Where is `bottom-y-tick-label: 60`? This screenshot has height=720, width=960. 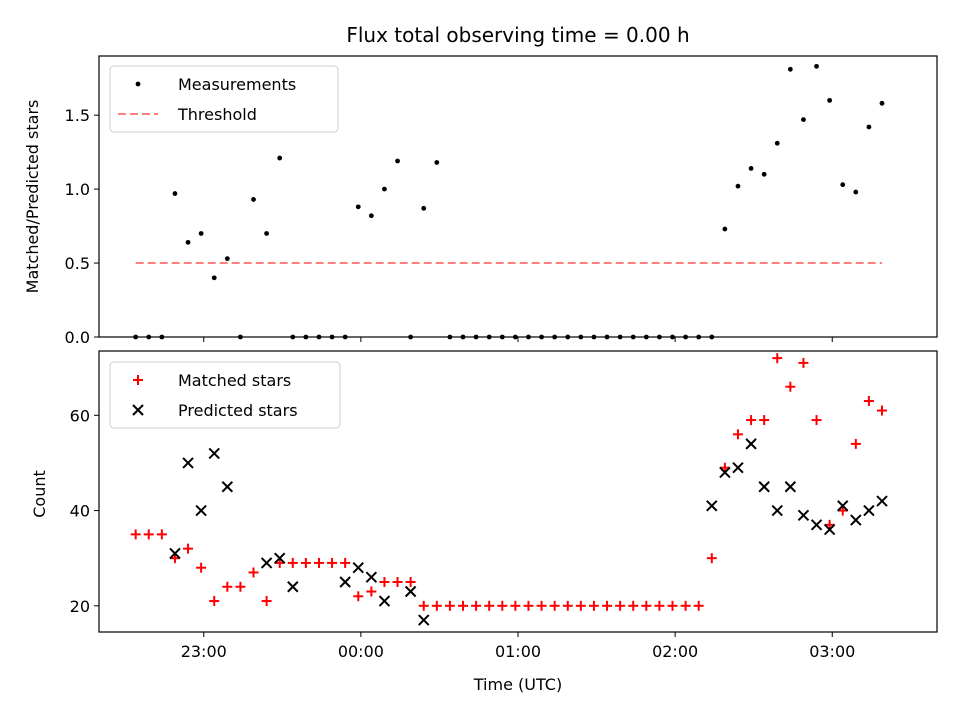
bottom-y-tick-label: 60 is located at coordinates (80, 415).